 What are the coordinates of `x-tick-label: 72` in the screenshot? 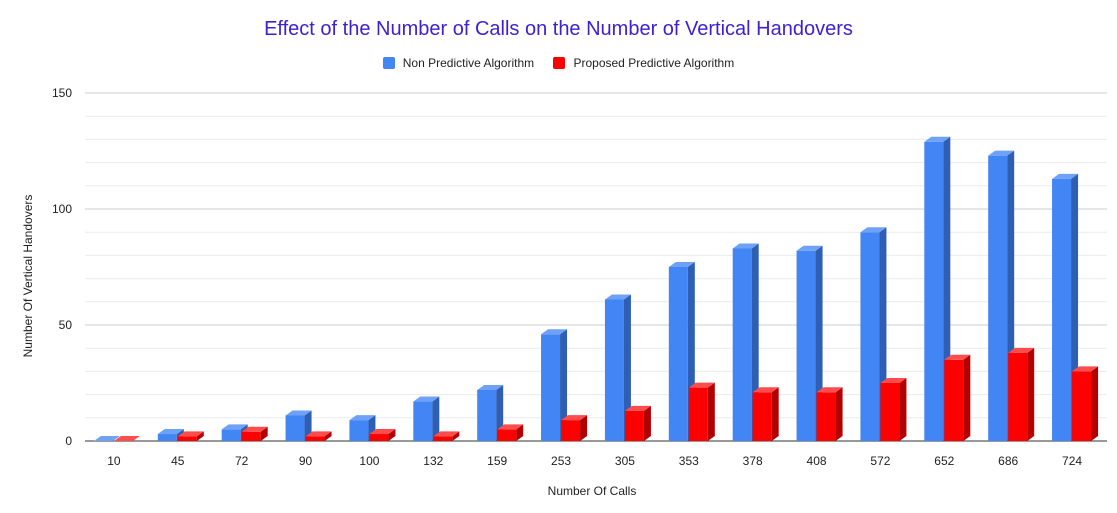 It's located at (242, 461).